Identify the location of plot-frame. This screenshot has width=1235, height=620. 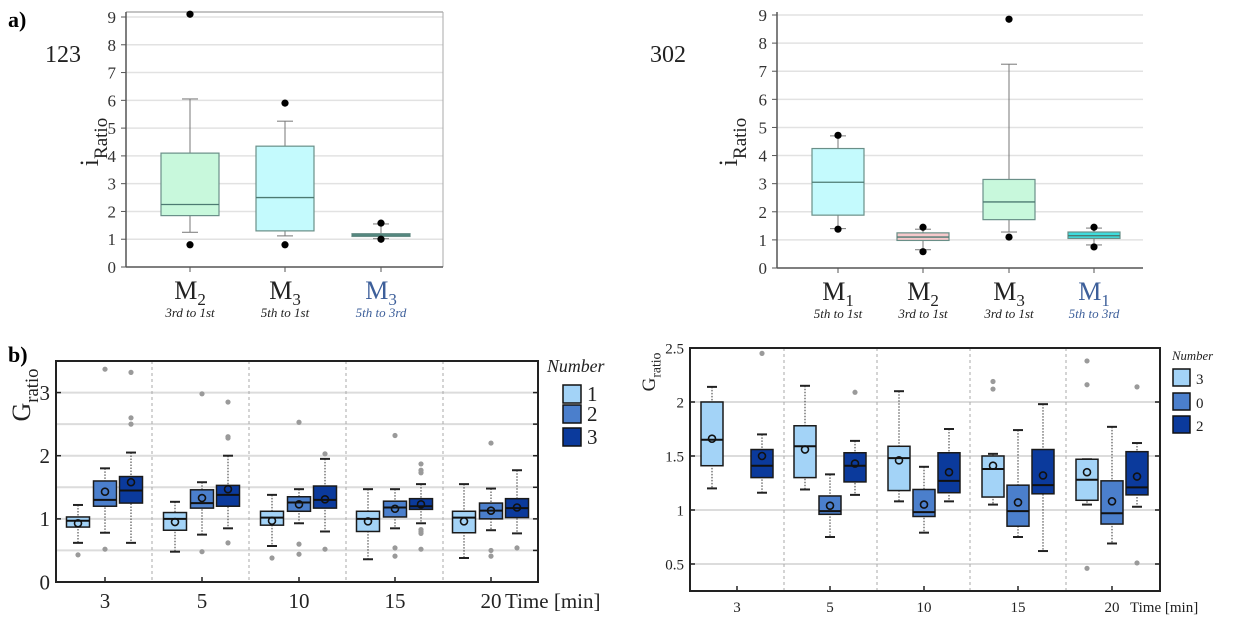
(297, 471).